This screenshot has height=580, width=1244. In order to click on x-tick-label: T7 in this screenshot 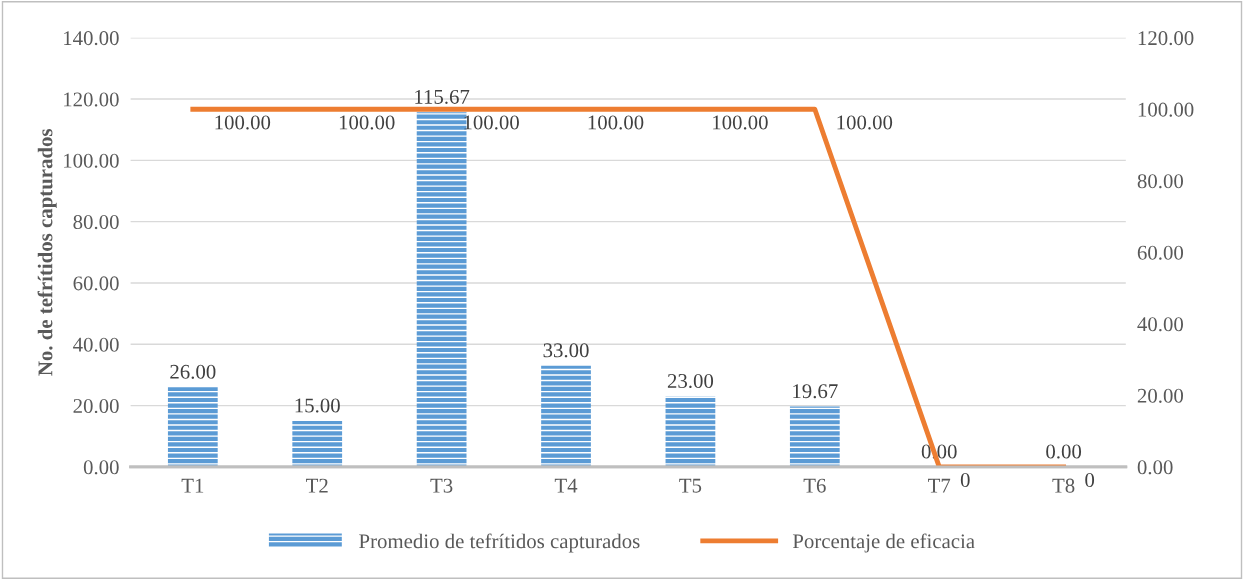, I will do `click(939, 485)`.